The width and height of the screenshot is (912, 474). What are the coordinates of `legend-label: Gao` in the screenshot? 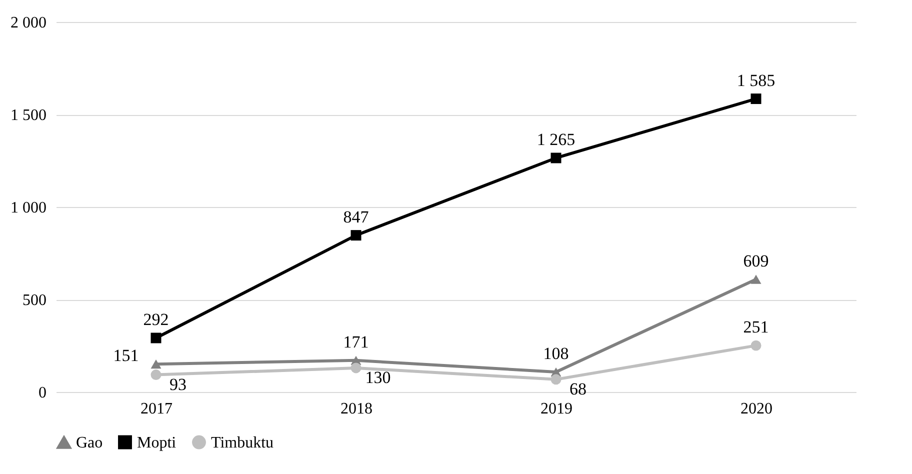 It's located at (89, 443).